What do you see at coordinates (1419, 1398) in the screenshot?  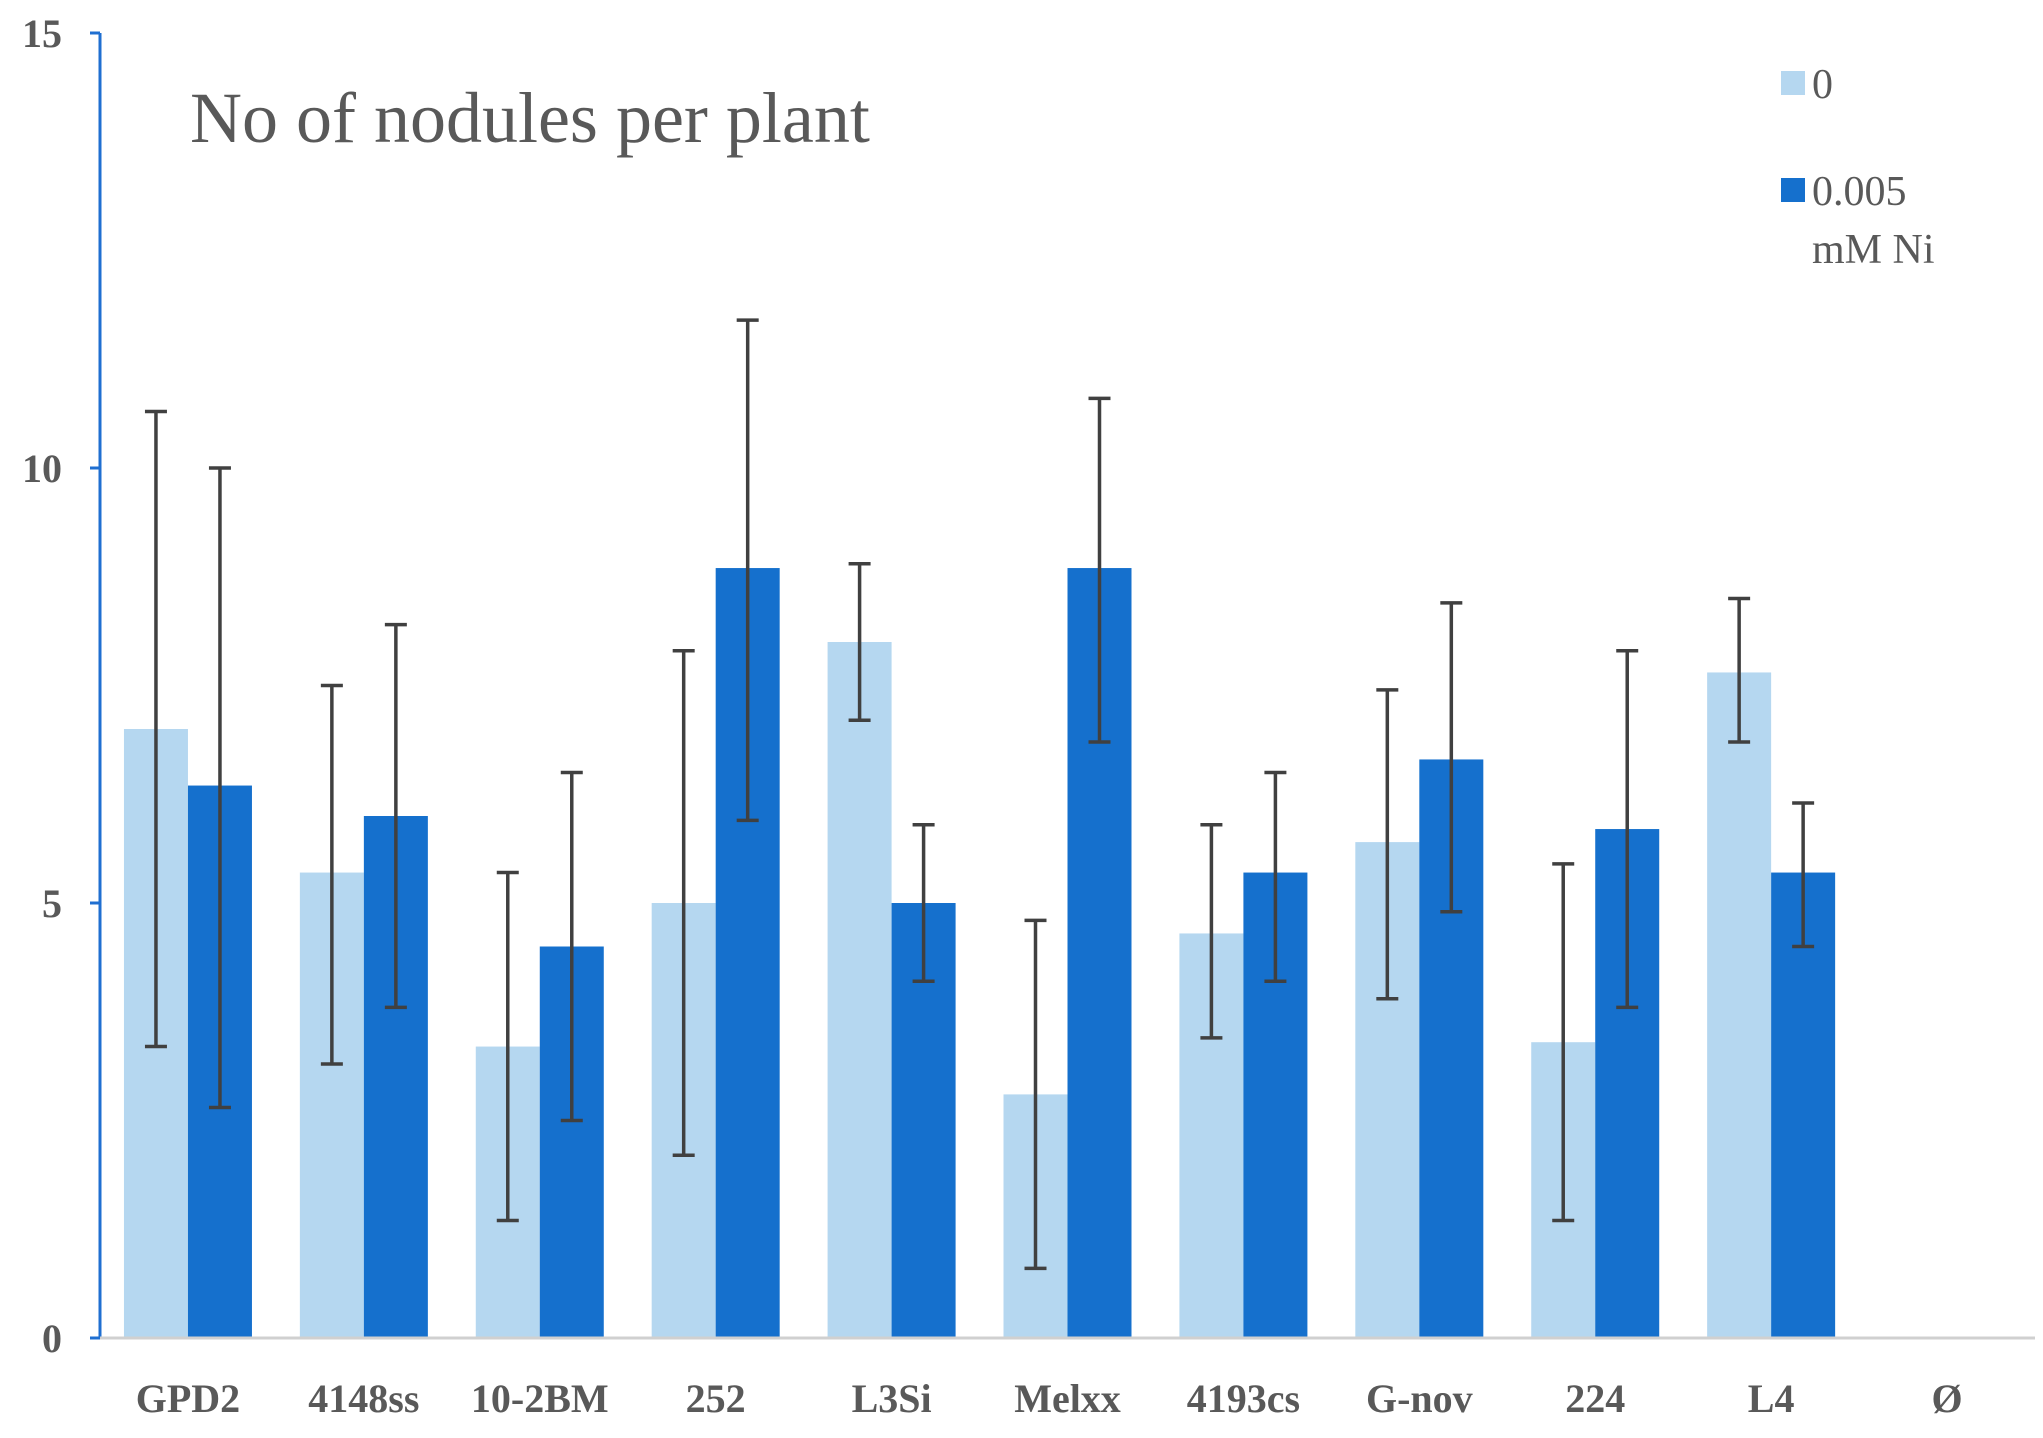 I see `x-tick-label-G-nov: G-nov` at bounding box center [1419, 1398].